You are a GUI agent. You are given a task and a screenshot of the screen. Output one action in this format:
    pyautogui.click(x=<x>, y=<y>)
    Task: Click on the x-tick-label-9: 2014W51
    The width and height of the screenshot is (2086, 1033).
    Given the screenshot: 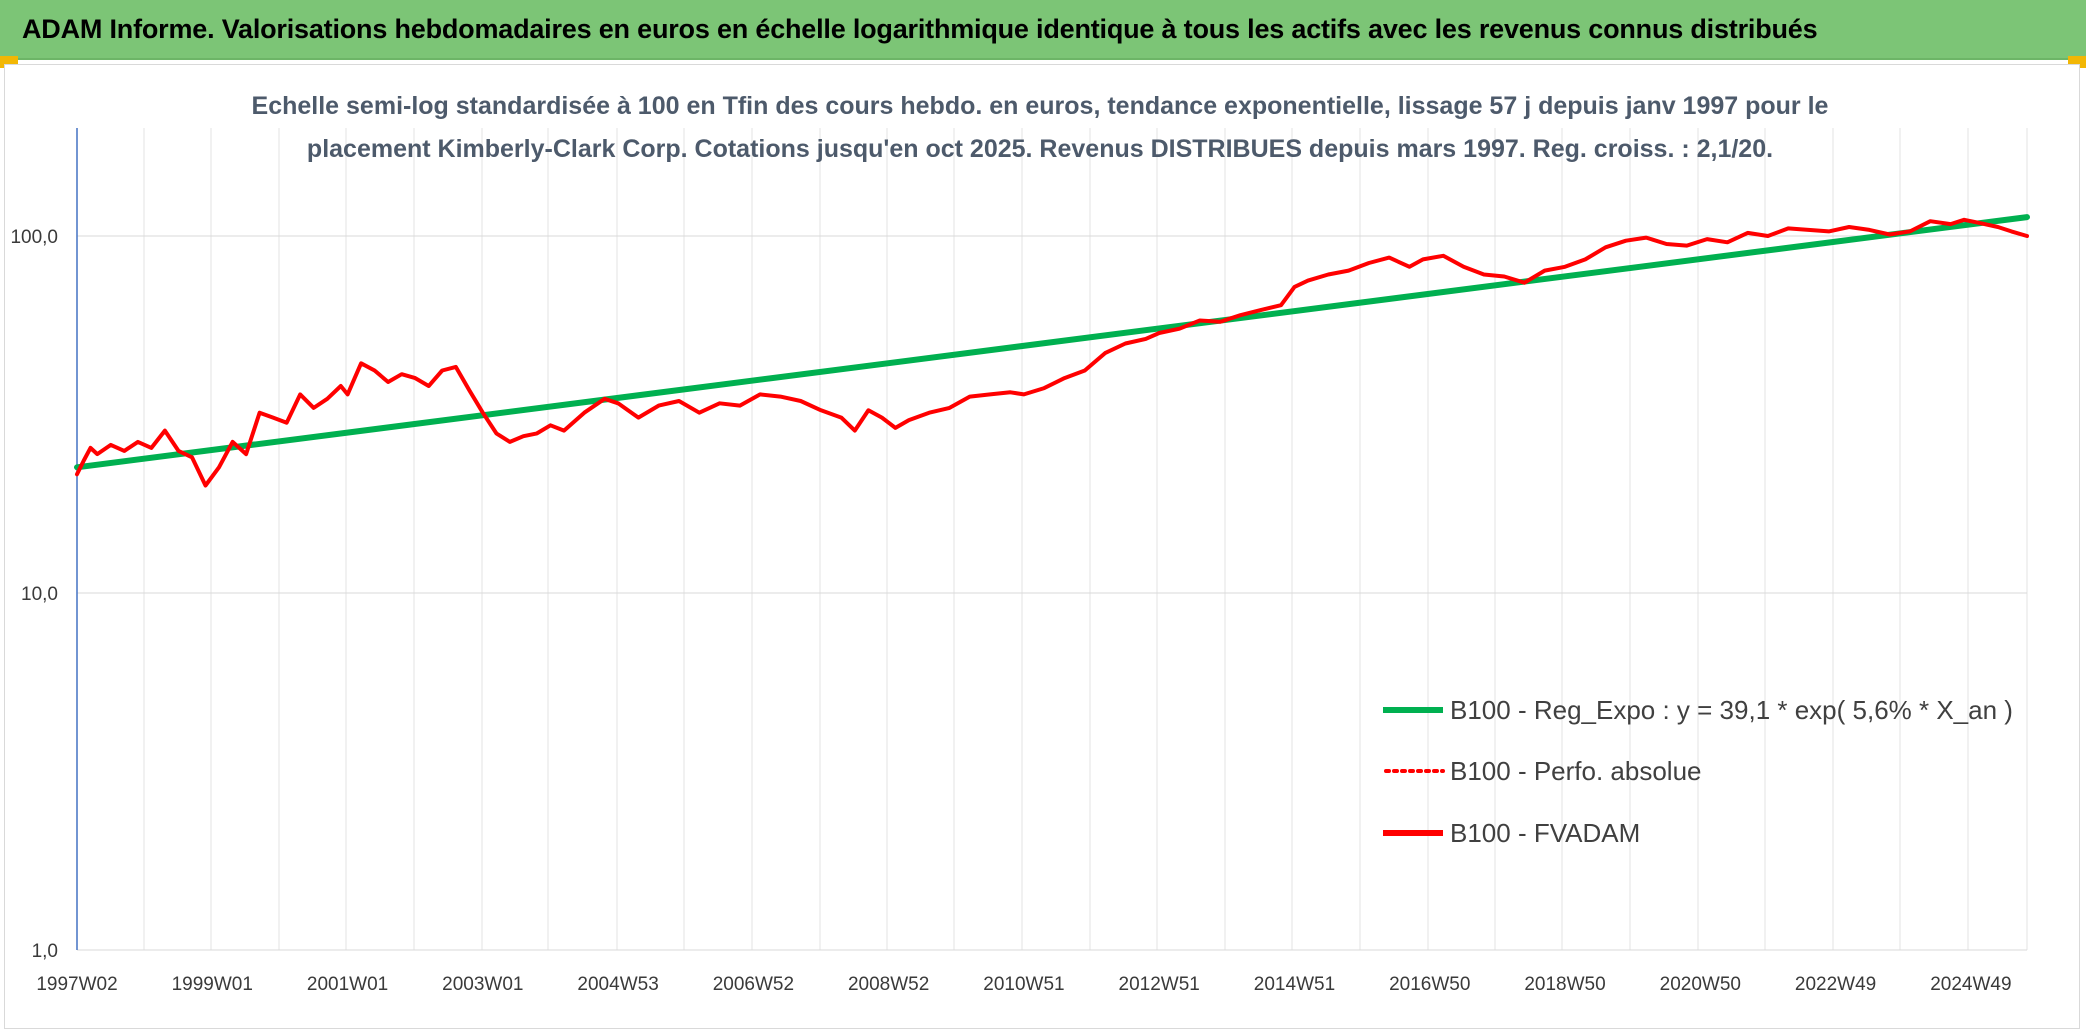 What is the action you would take?
    pyautogui.click(x=1294, y=984)
    